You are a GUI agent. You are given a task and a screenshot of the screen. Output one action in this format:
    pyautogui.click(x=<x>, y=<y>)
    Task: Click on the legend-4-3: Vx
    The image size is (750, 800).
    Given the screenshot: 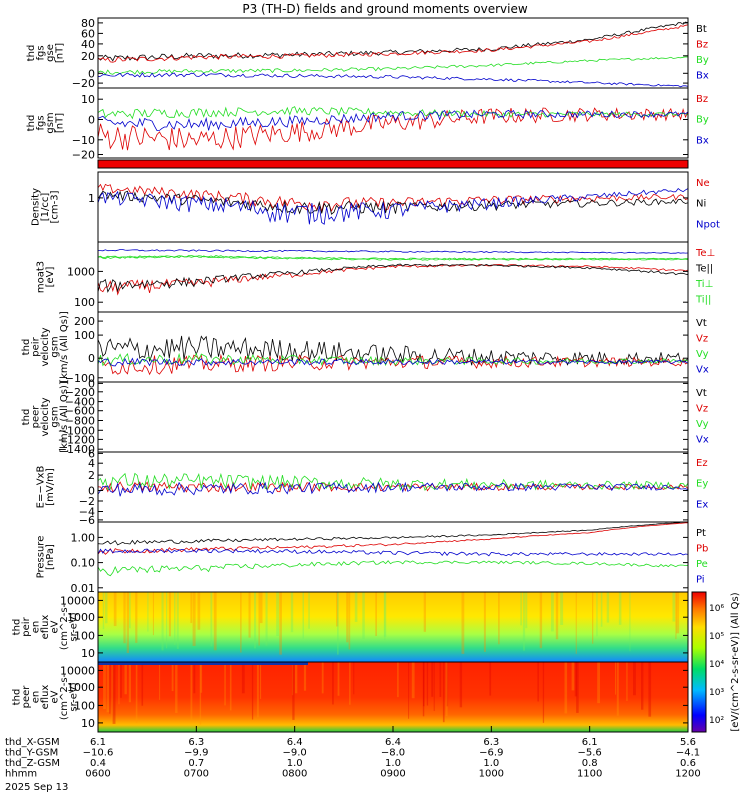 What is the action you would take?
    pyautogui.click(x=702, y=370)
    